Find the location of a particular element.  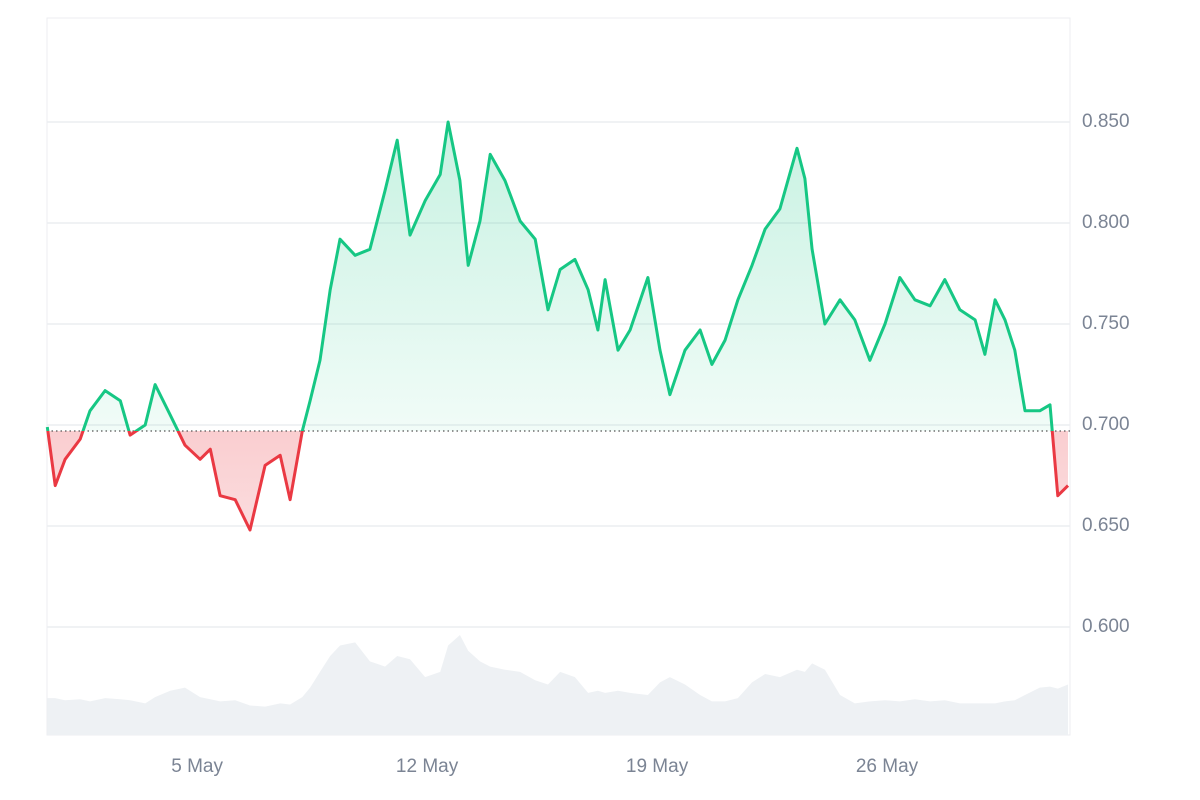

y-tick-label: 0.800 is located at coordinates (1106, 222).